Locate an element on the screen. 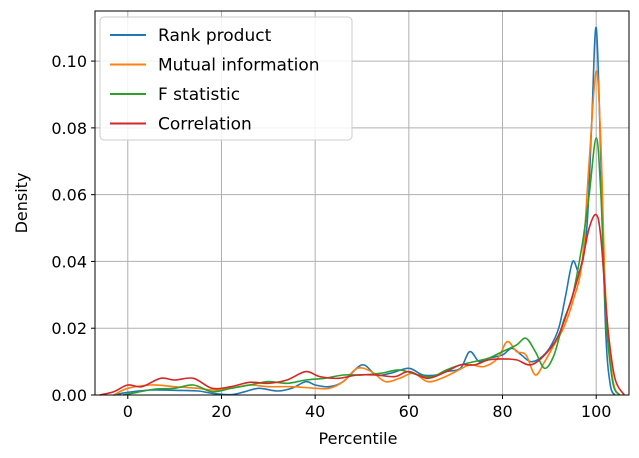 Image resolution: width=639 pixels, height=458 pixels. x-tick-label: 40 is located at coordinates (315, 411).